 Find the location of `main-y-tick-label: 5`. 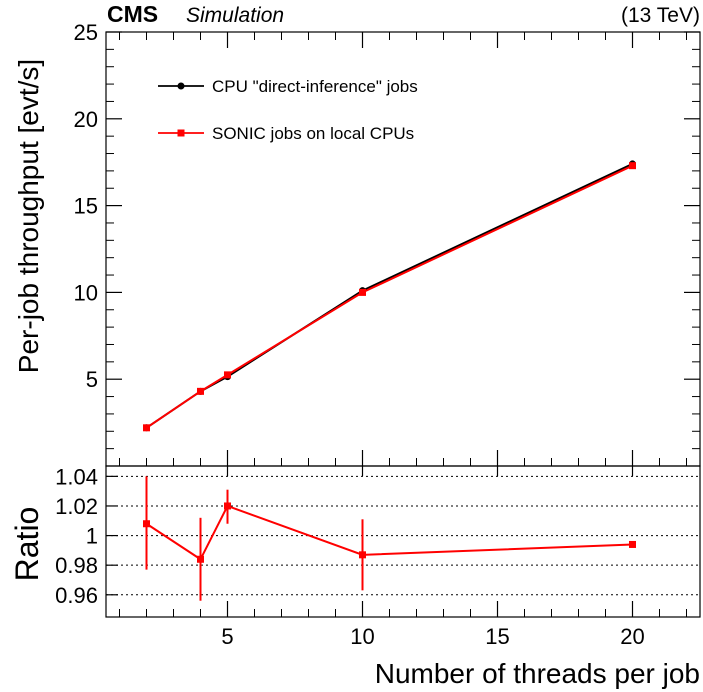

main-y-tick-label: 5 is located at coordinates (92, 379).